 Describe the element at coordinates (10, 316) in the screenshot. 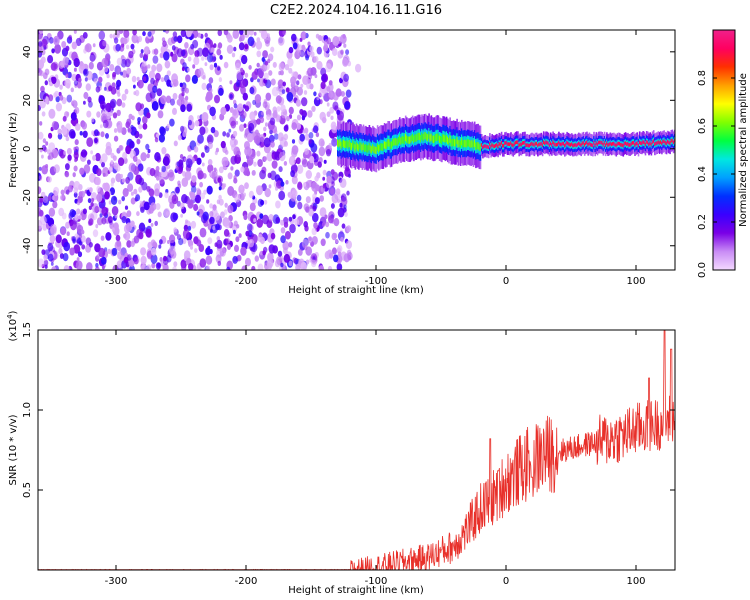

I see `snr-y-scale-exponent: 4` at that location.